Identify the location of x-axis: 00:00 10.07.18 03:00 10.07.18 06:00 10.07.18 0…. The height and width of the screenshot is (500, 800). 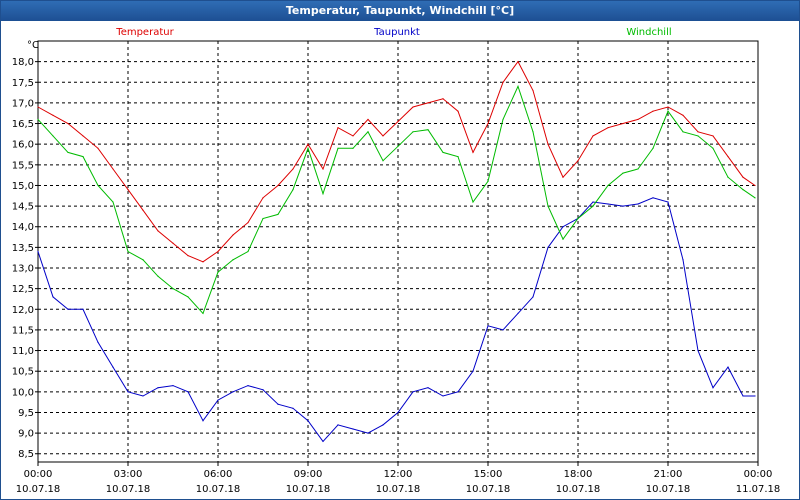
(398, 478).